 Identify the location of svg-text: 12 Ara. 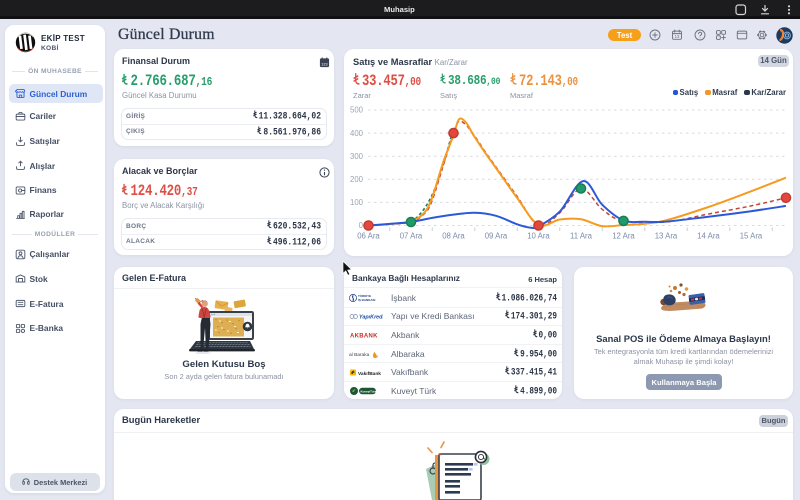
(623, 236).